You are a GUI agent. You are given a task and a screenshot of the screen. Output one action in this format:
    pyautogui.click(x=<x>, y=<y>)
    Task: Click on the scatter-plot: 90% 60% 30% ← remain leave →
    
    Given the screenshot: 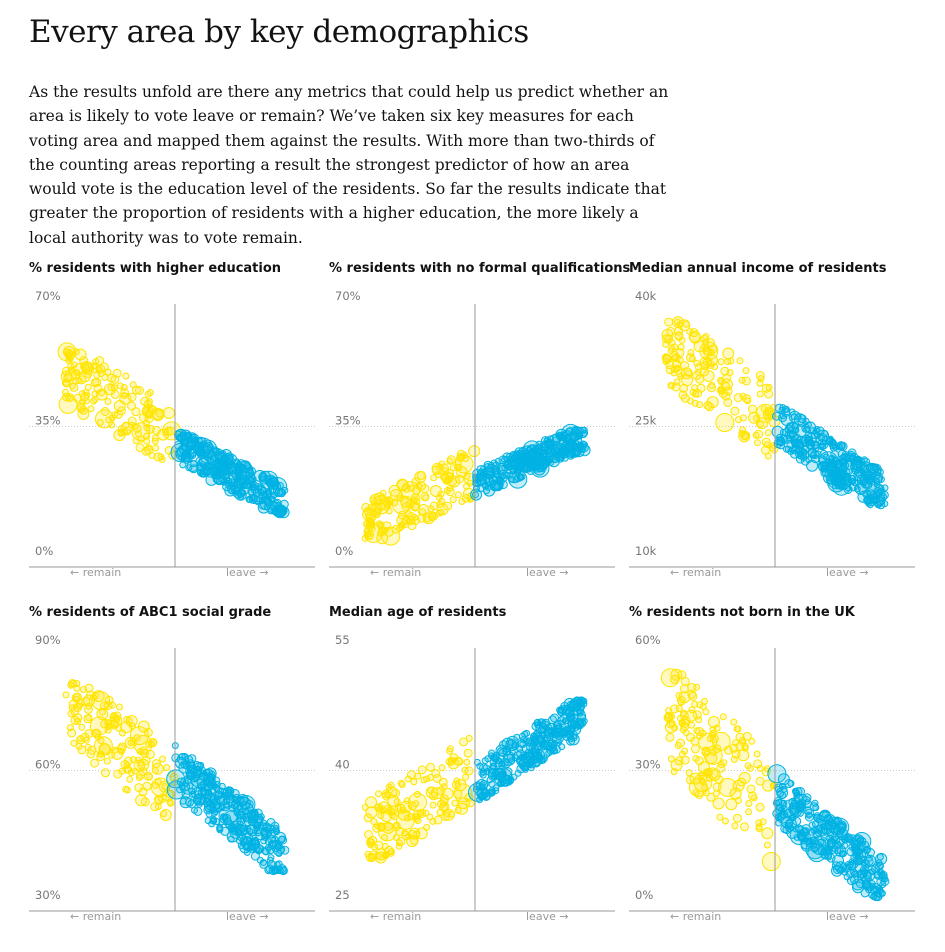 What is the action you would take?
    pyautogui.click(x=172, y=778)
    